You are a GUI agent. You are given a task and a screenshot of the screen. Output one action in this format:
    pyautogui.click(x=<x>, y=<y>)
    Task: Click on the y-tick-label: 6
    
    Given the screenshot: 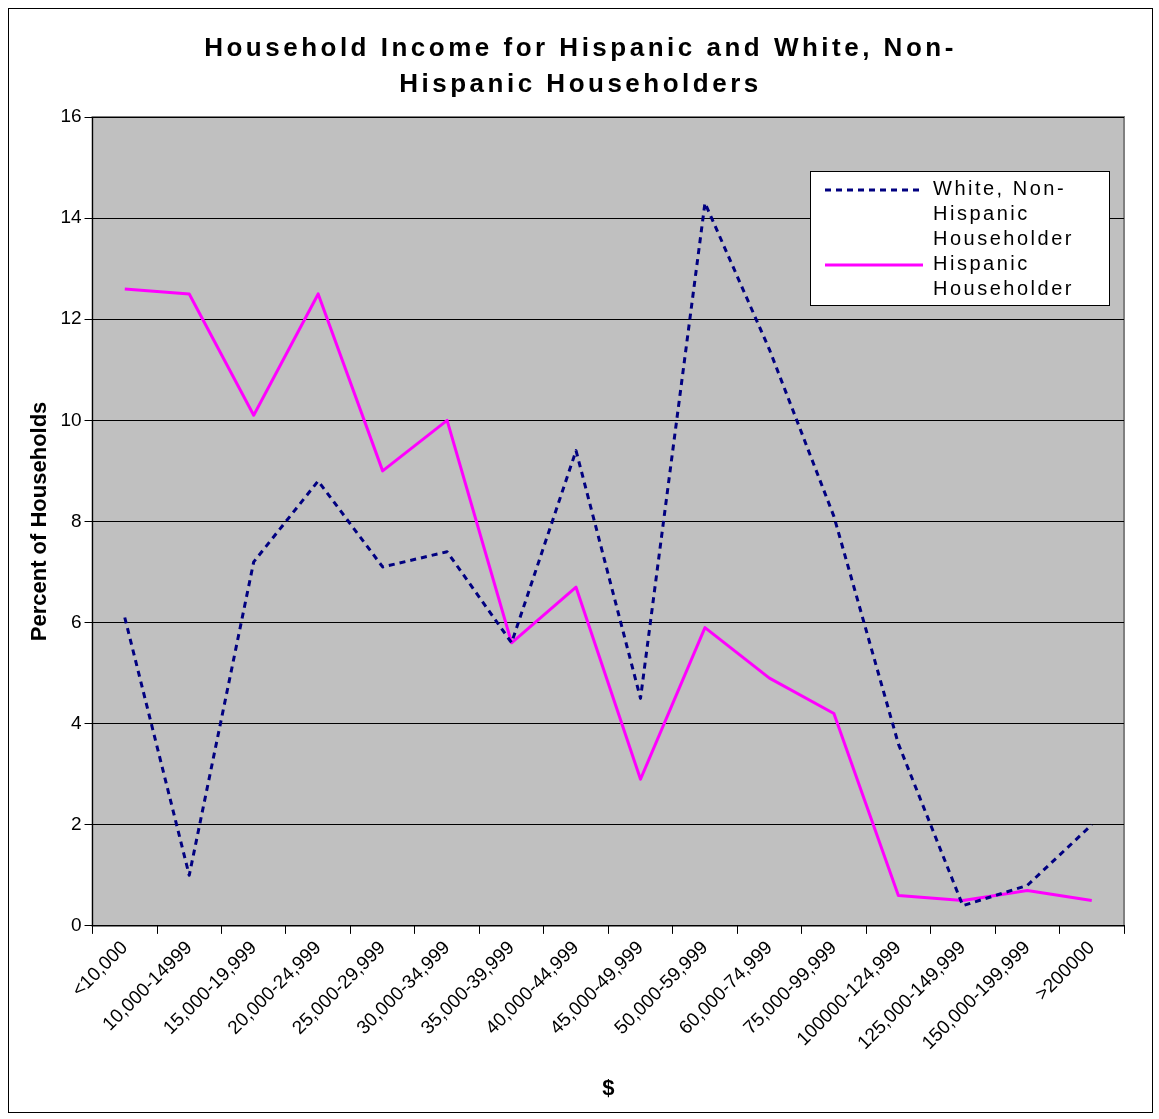 What is the action you would take?
    pyautogui.click(x=76, y=621)
    